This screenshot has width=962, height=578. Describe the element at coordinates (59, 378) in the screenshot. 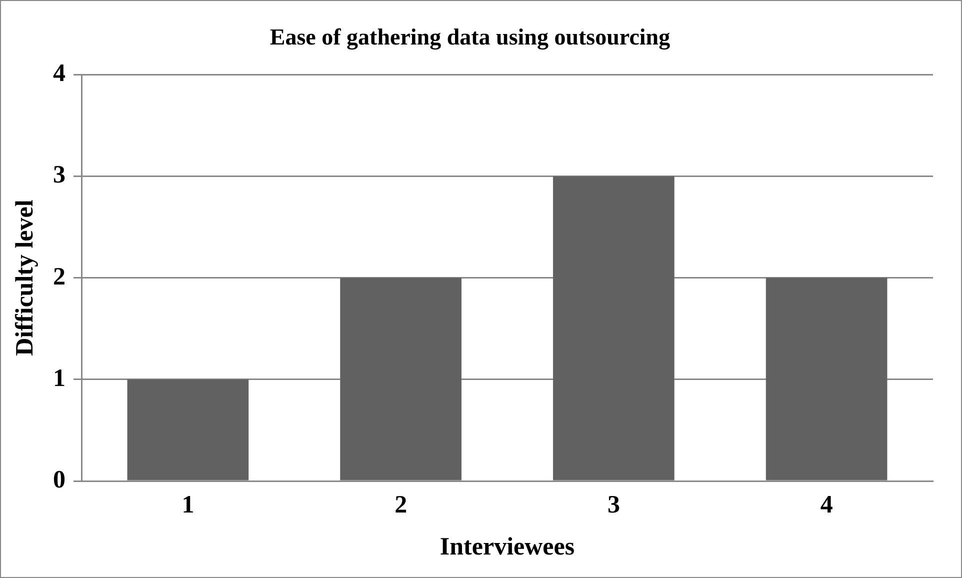

I see `y-tick-label: 1` at that location.